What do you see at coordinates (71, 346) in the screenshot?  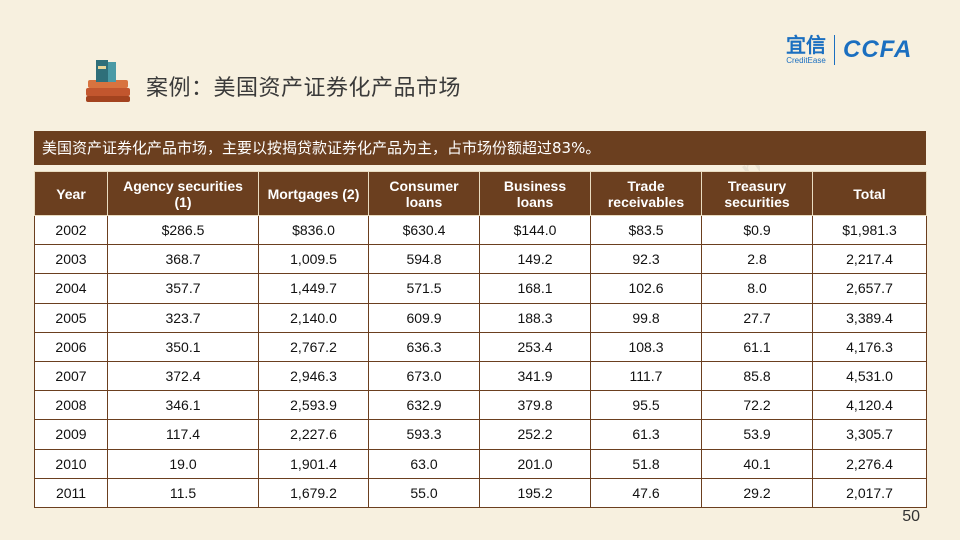 I see `year-cell: 2006` at bounding box center [71, 346].